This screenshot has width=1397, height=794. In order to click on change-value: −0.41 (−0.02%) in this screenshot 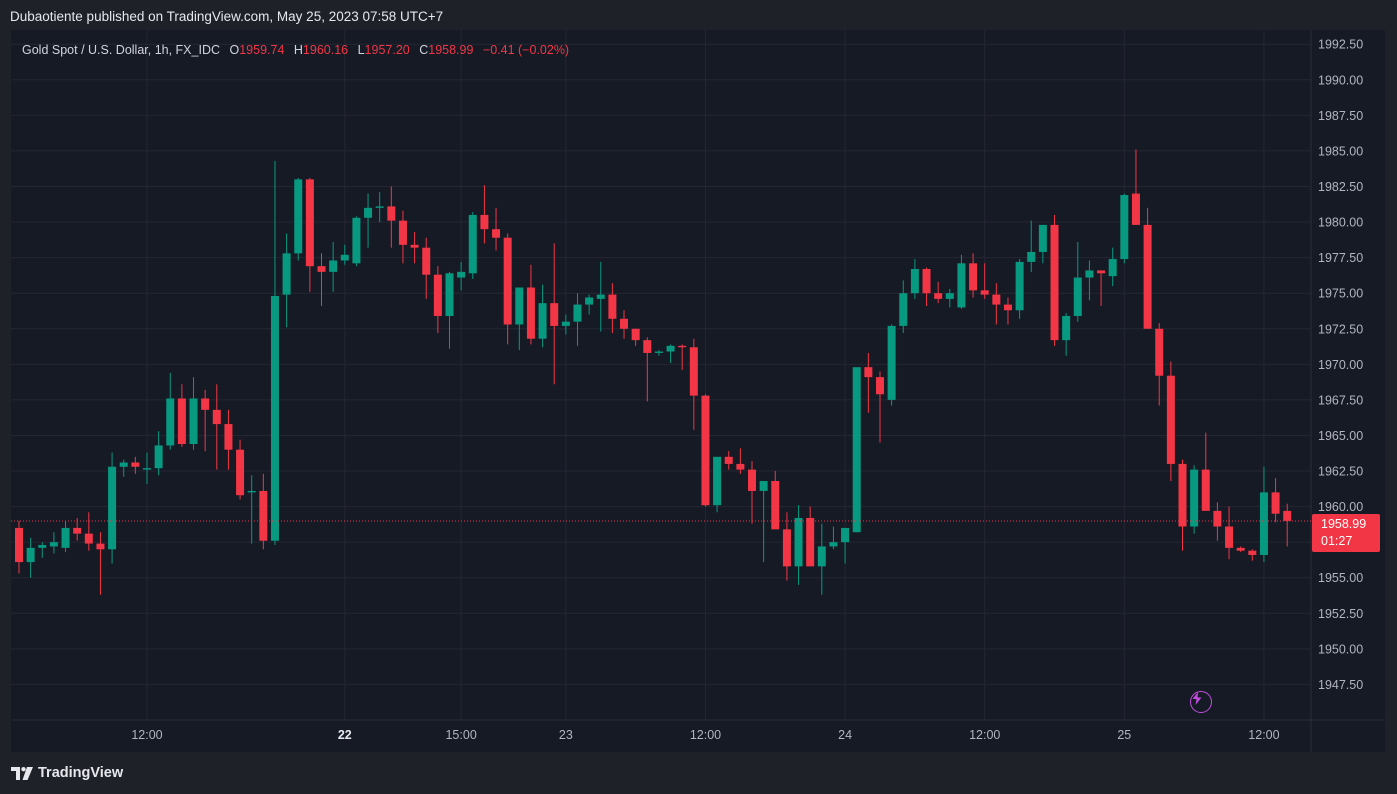, I will do `click(526, 50)`.